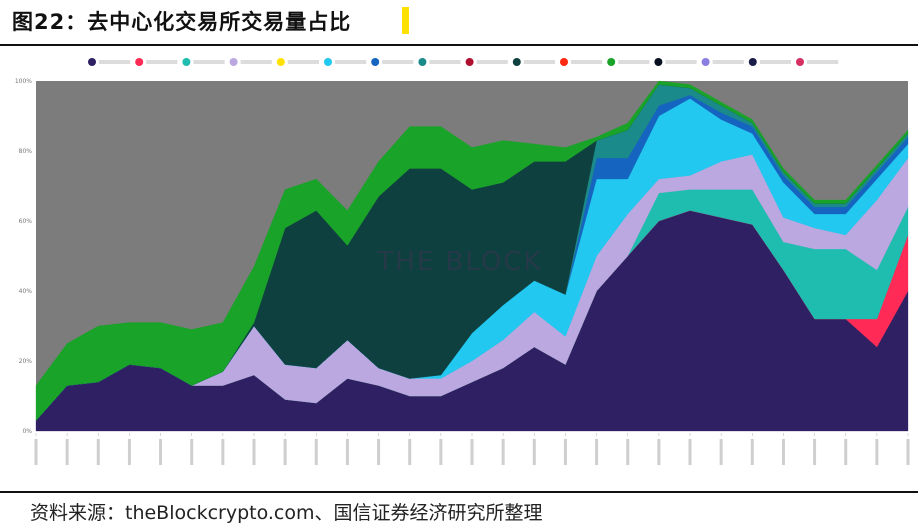  I want to click on y-tick-label: 20%, so click(26, 361).